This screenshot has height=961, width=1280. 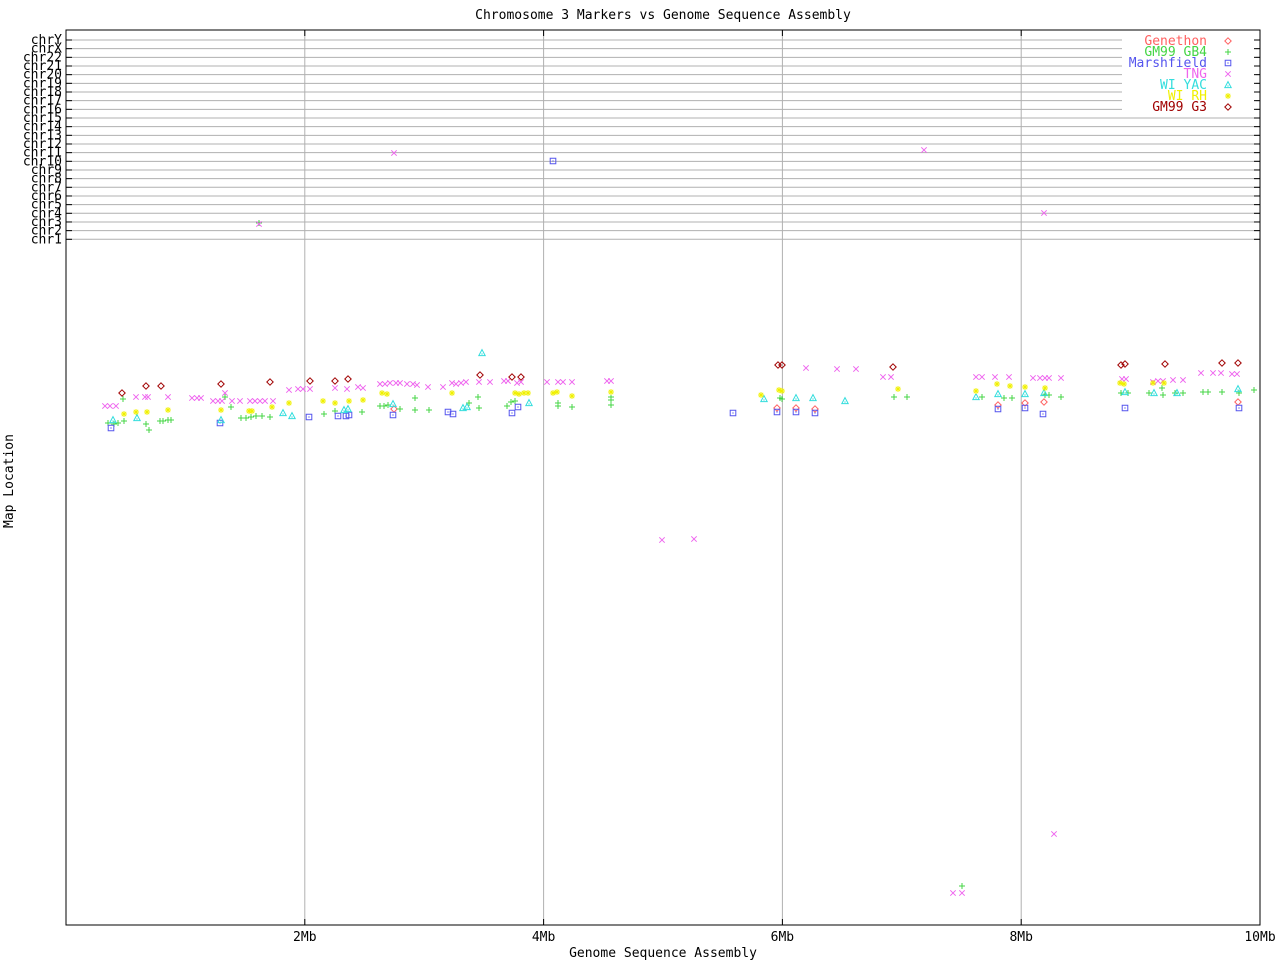 I want to click on legend-label: Genethon, so click(x=1175, y=41).